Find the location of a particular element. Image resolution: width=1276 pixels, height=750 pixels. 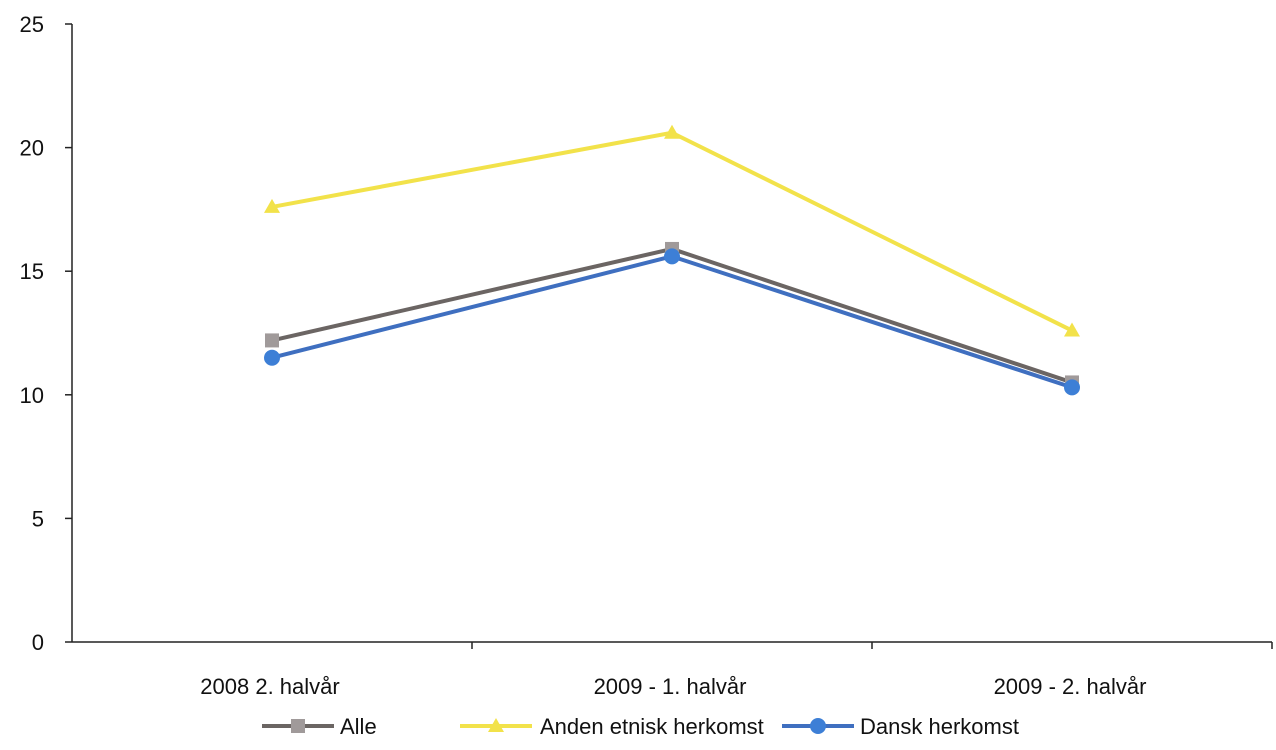

legend-item: Dansk herkomst is located at coordinates (900, 726).